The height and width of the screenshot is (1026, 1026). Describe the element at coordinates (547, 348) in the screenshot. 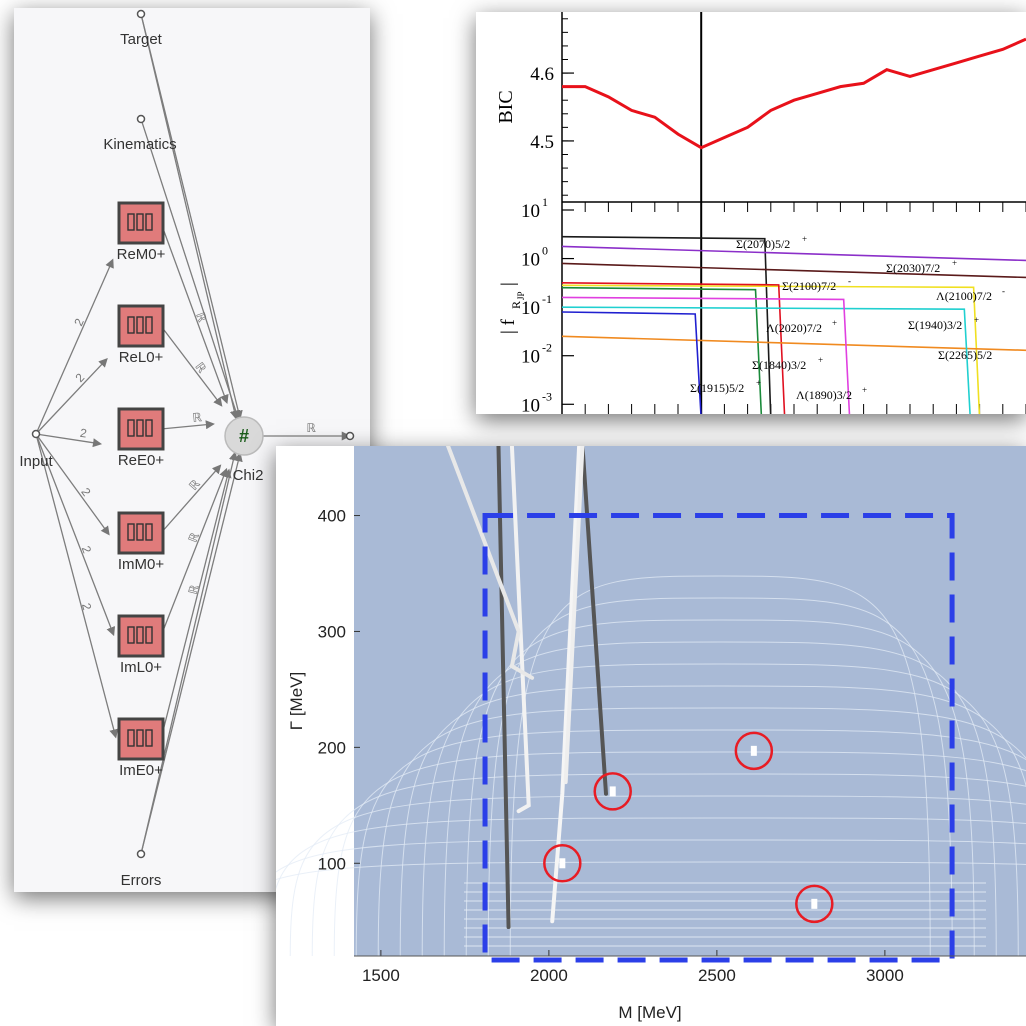

I see `coupling-ytick-exp: -2` at that location.